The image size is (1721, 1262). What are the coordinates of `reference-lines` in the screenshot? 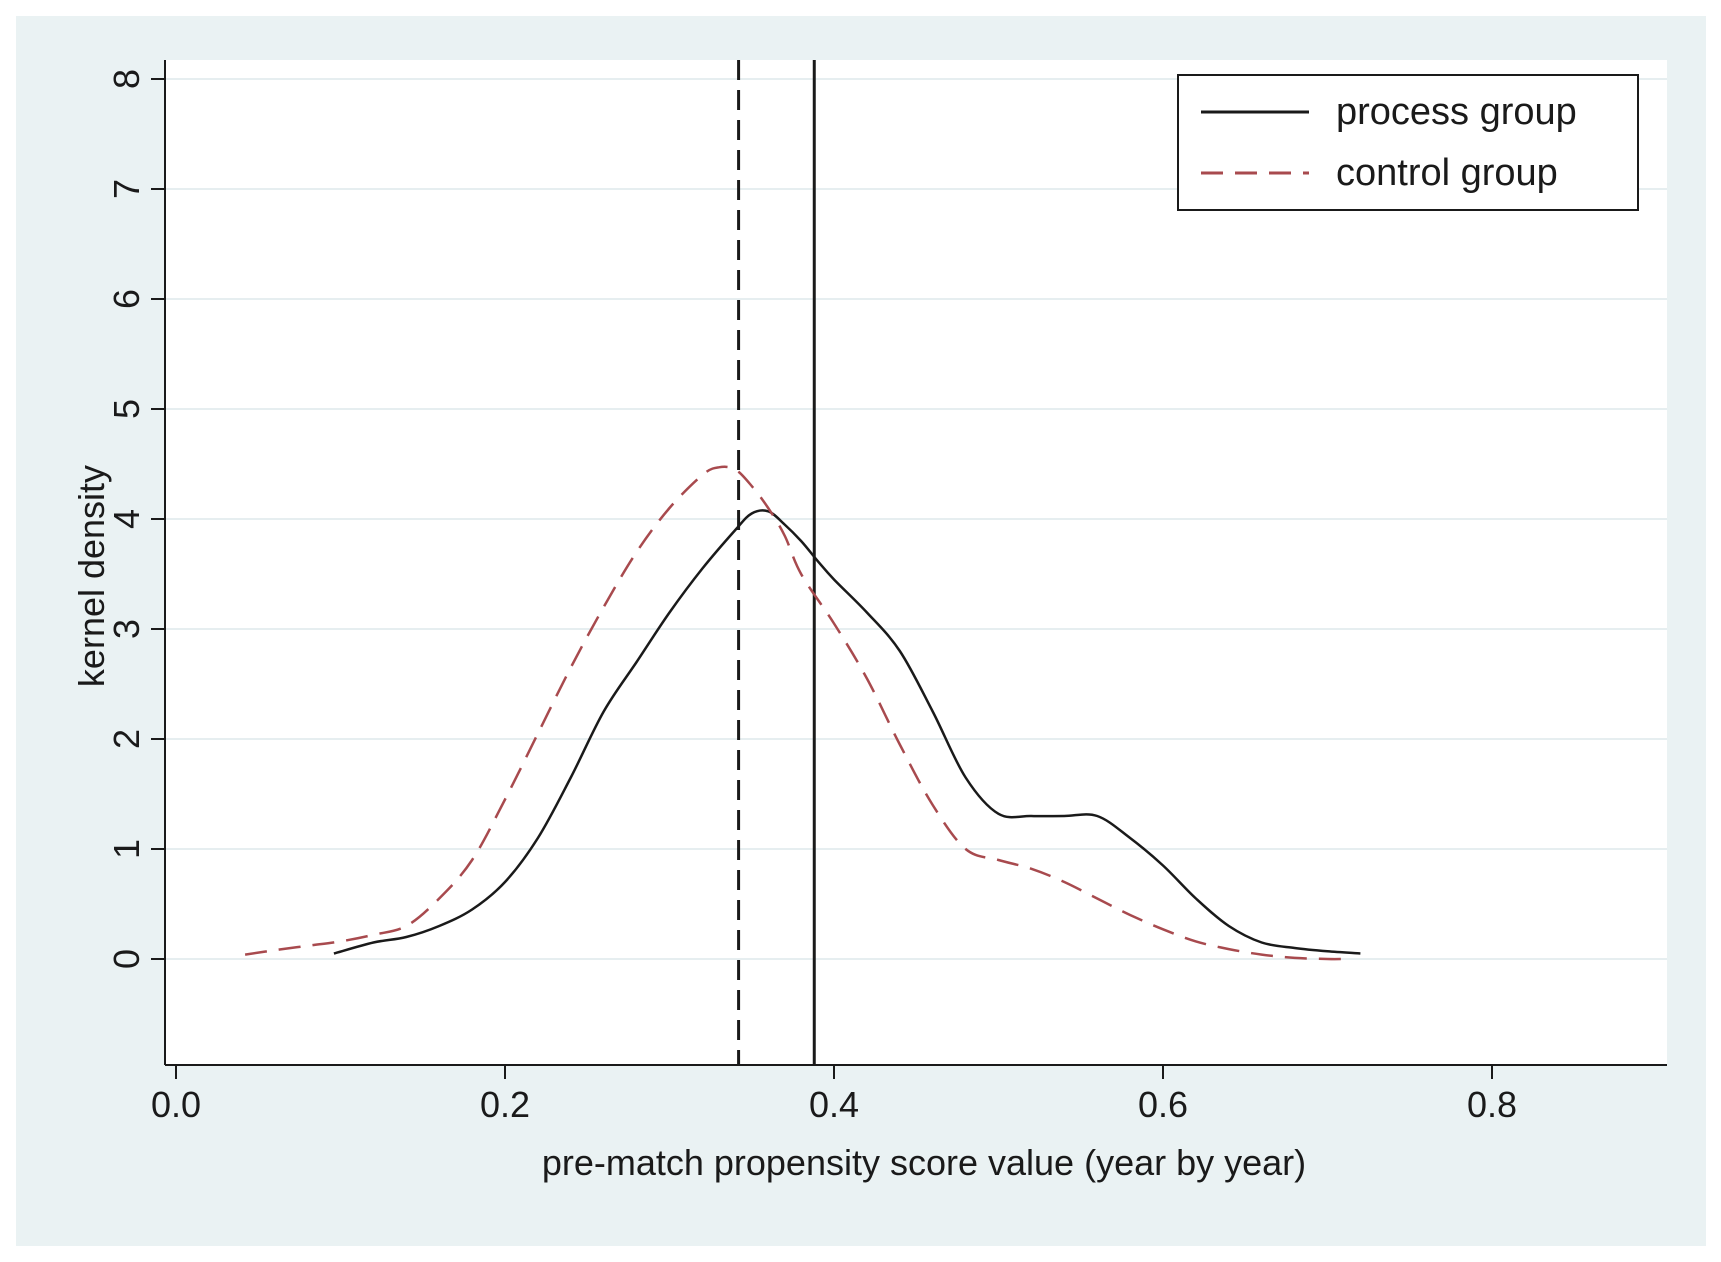 It's located at (776, 562).